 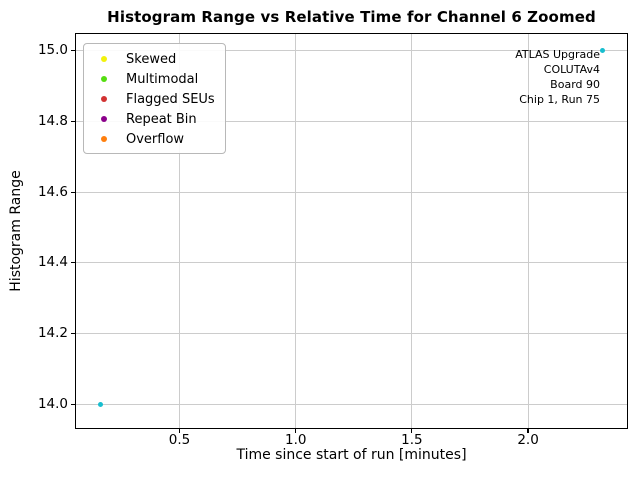 I want to click on x-axis-label: Time since start of run [minutes], so click(x=351, y=455).